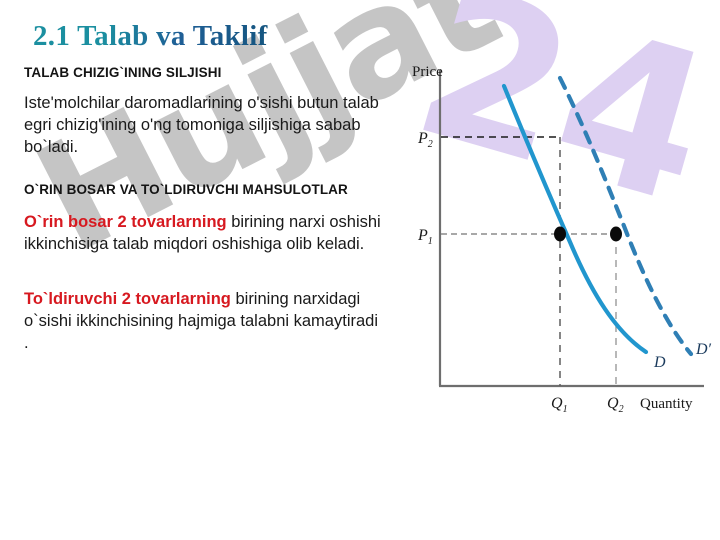  I want to click on paragraph-spacer, so click(204, 272).